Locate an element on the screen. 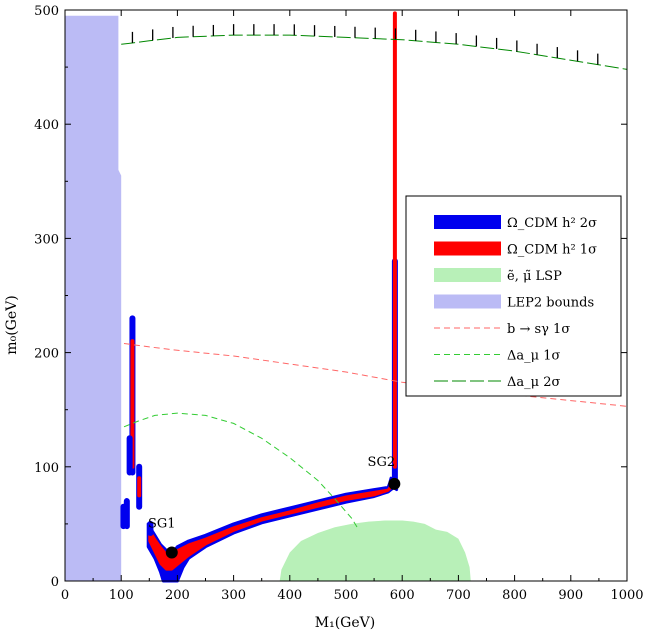 The image size is (646, 635). y-tick-label: 500 is located at coordinates (46, 11).